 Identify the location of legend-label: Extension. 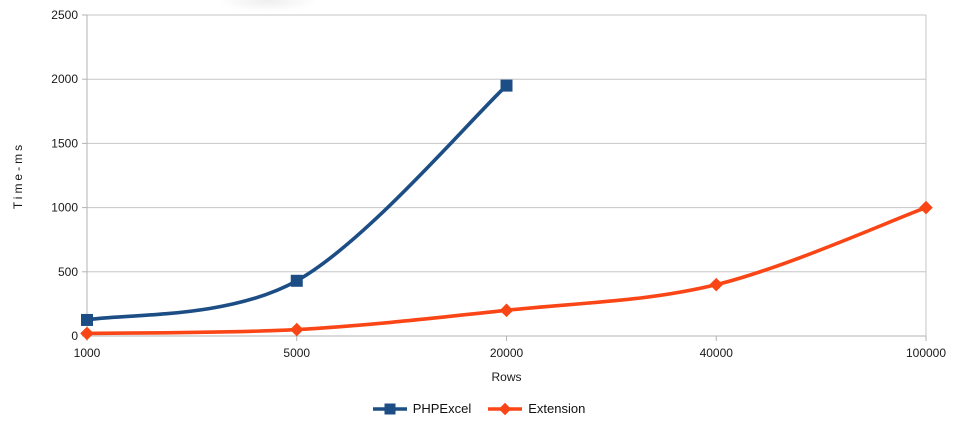
(557, 408).